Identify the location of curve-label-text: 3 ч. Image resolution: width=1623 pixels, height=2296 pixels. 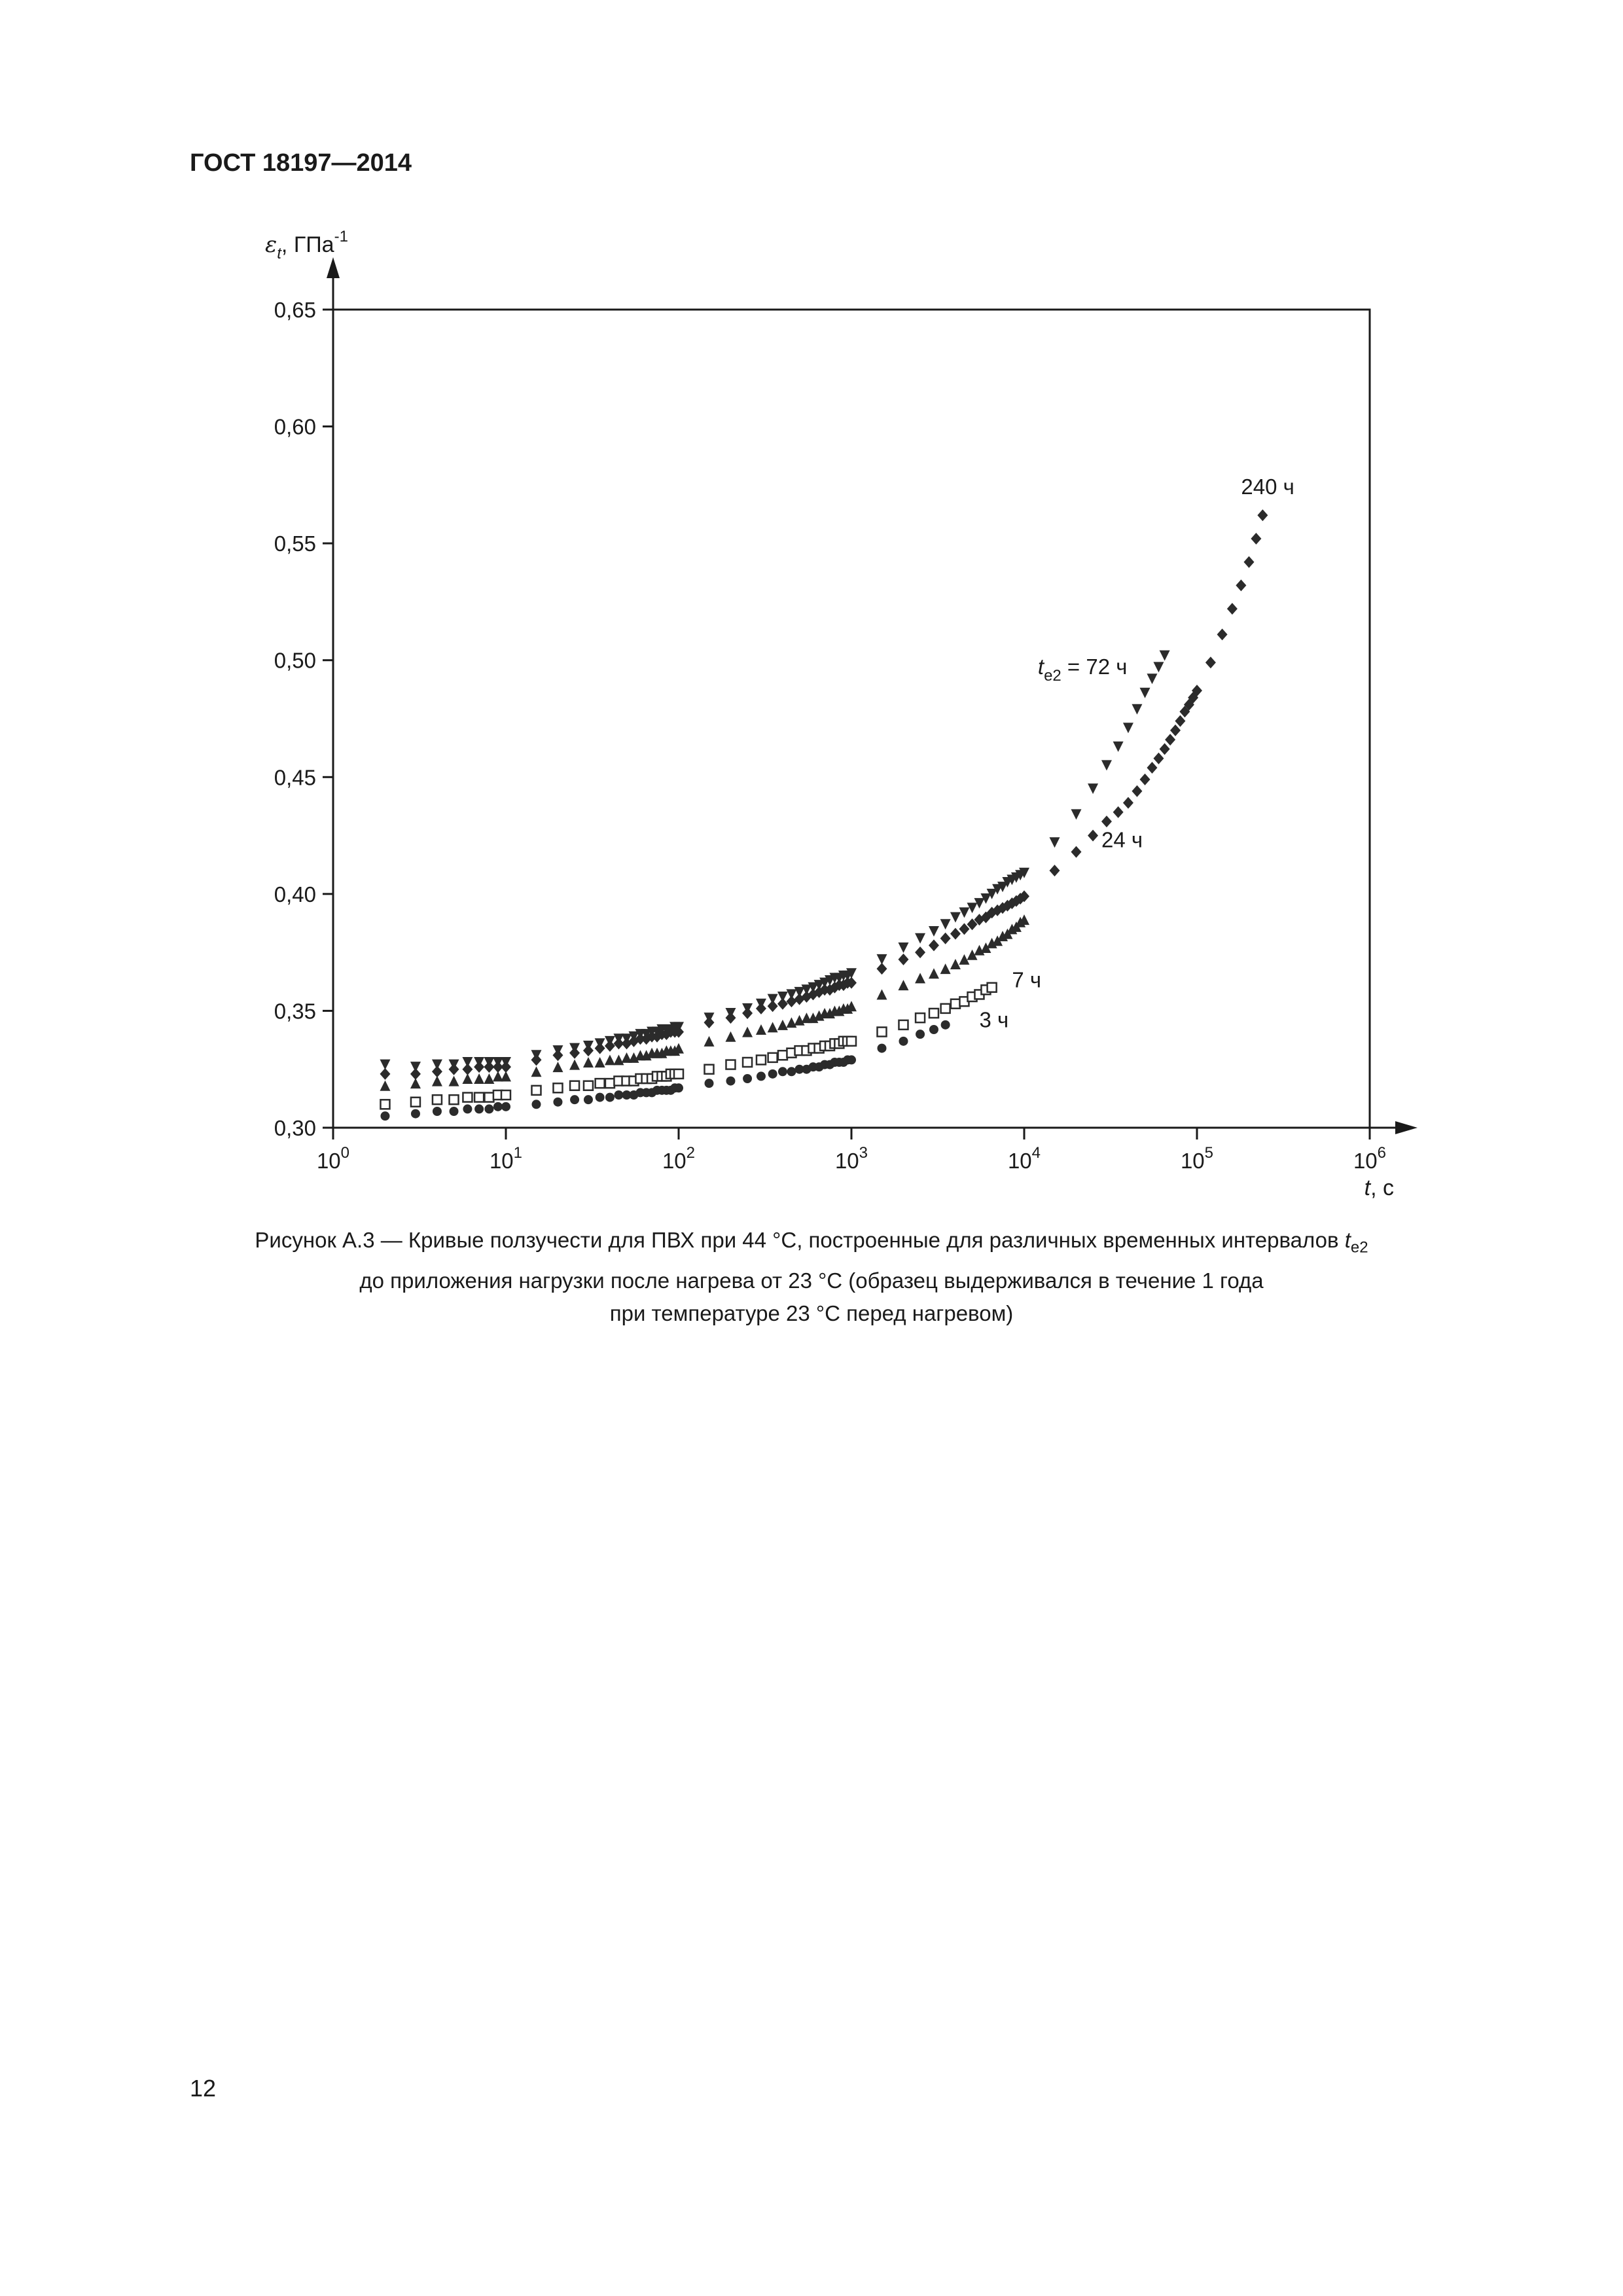
(993, 1019).